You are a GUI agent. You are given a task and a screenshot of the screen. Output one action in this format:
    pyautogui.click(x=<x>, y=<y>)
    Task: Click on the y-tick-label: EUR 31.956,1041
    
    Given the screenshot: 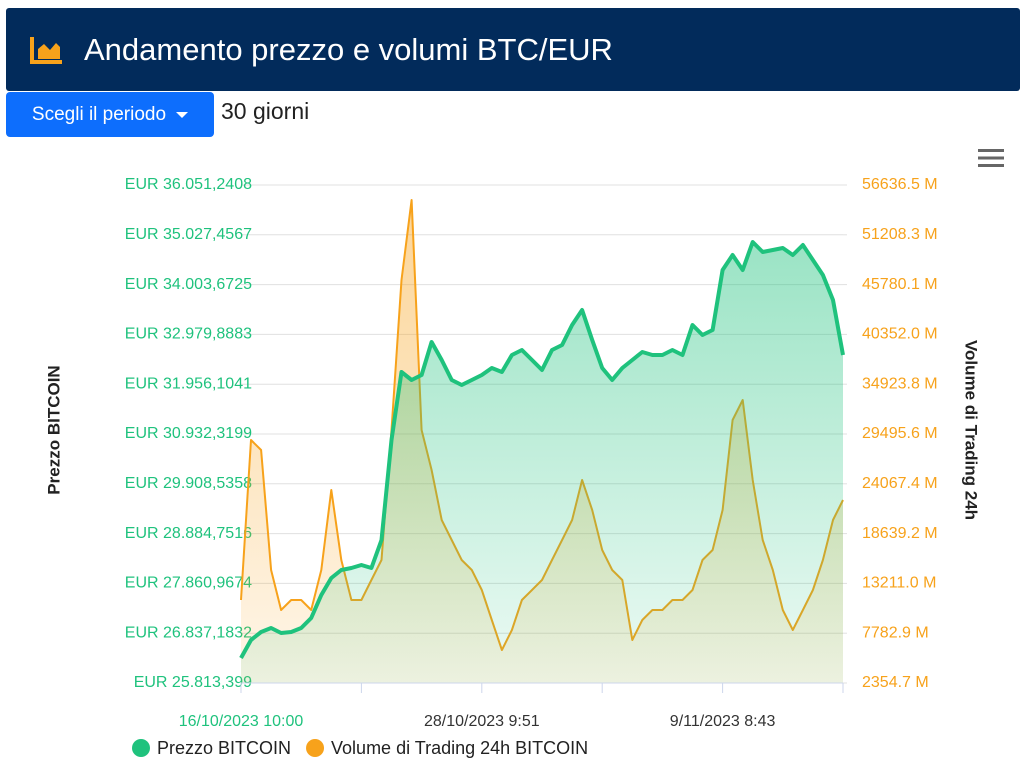 What is the action you would take?
    pyautogui.click(x=188, y=383)
    